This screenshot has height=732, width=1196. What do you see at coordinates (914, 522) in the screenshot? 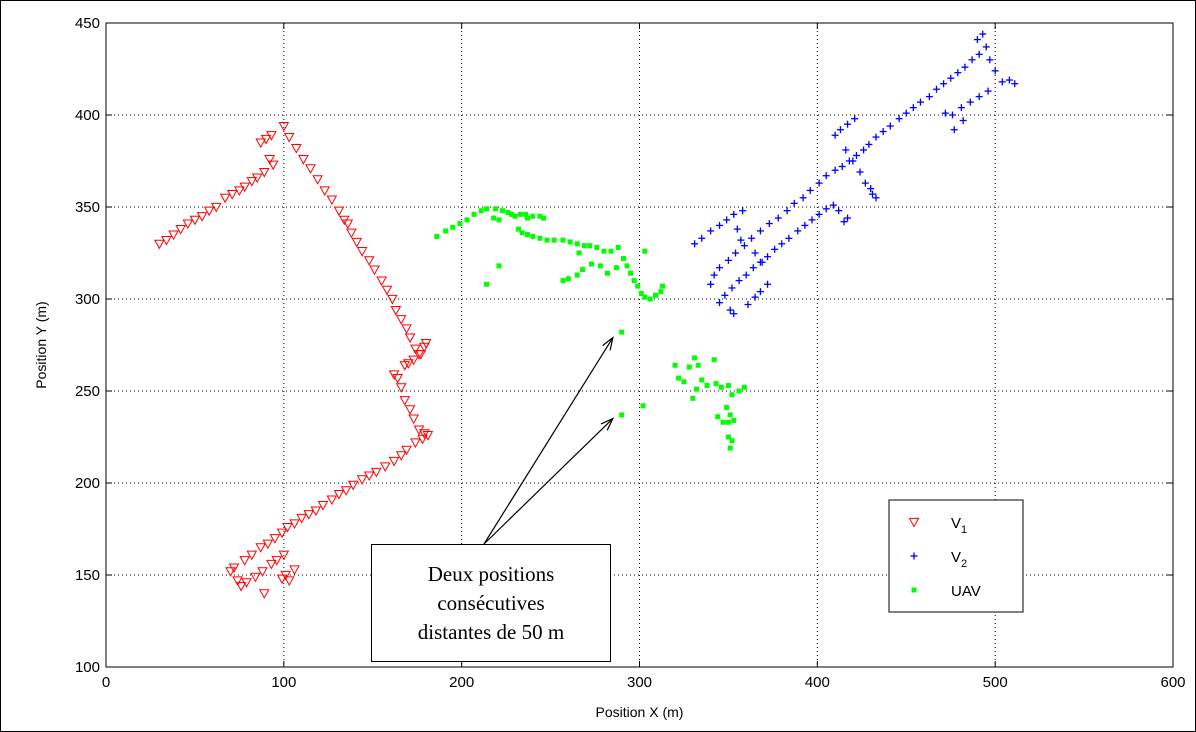
I see `legend-marker` at bounding box center [914, 522].